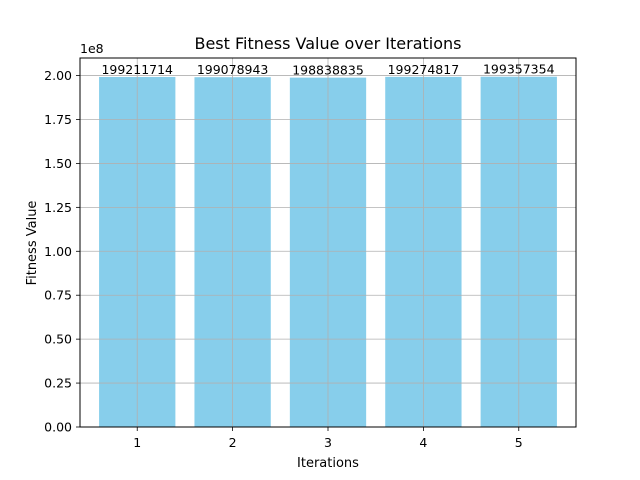 The width and height of the screenshot is (640, 480). I want to click on y-tick-label-5: 1.25, so click(58, 207).